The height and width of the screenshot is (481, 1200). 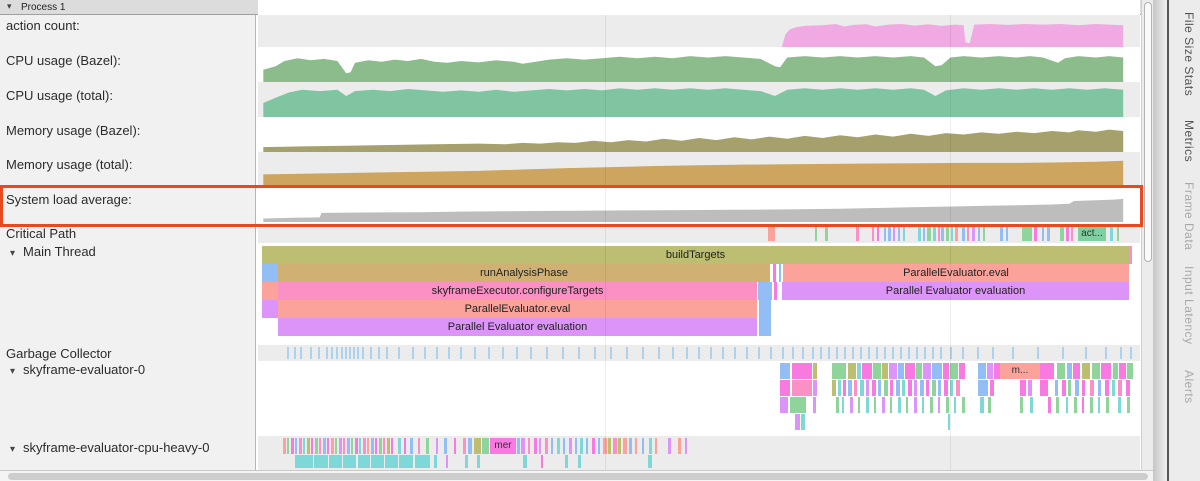 I want to click on memory-usage-bazel-chart, so click(x=699, y=134).